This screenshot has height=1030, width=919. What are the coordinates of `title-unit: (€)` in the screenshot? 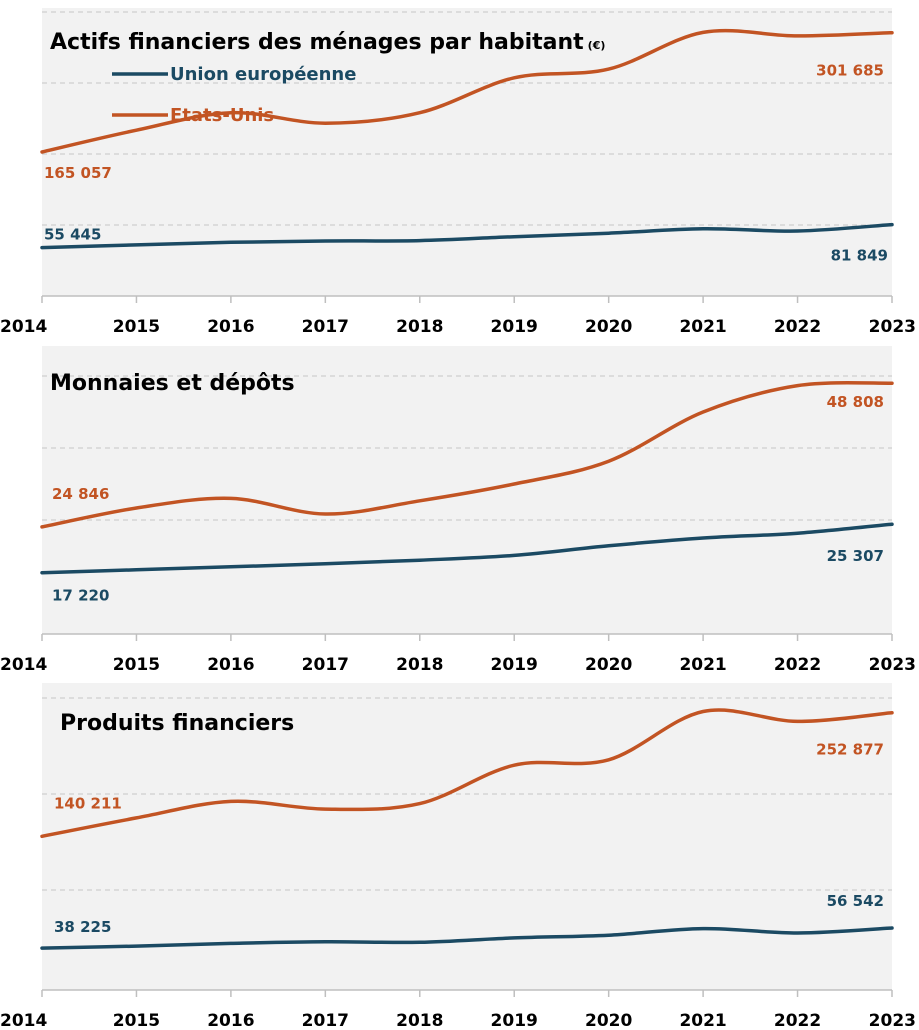 It's located at (597, 45).